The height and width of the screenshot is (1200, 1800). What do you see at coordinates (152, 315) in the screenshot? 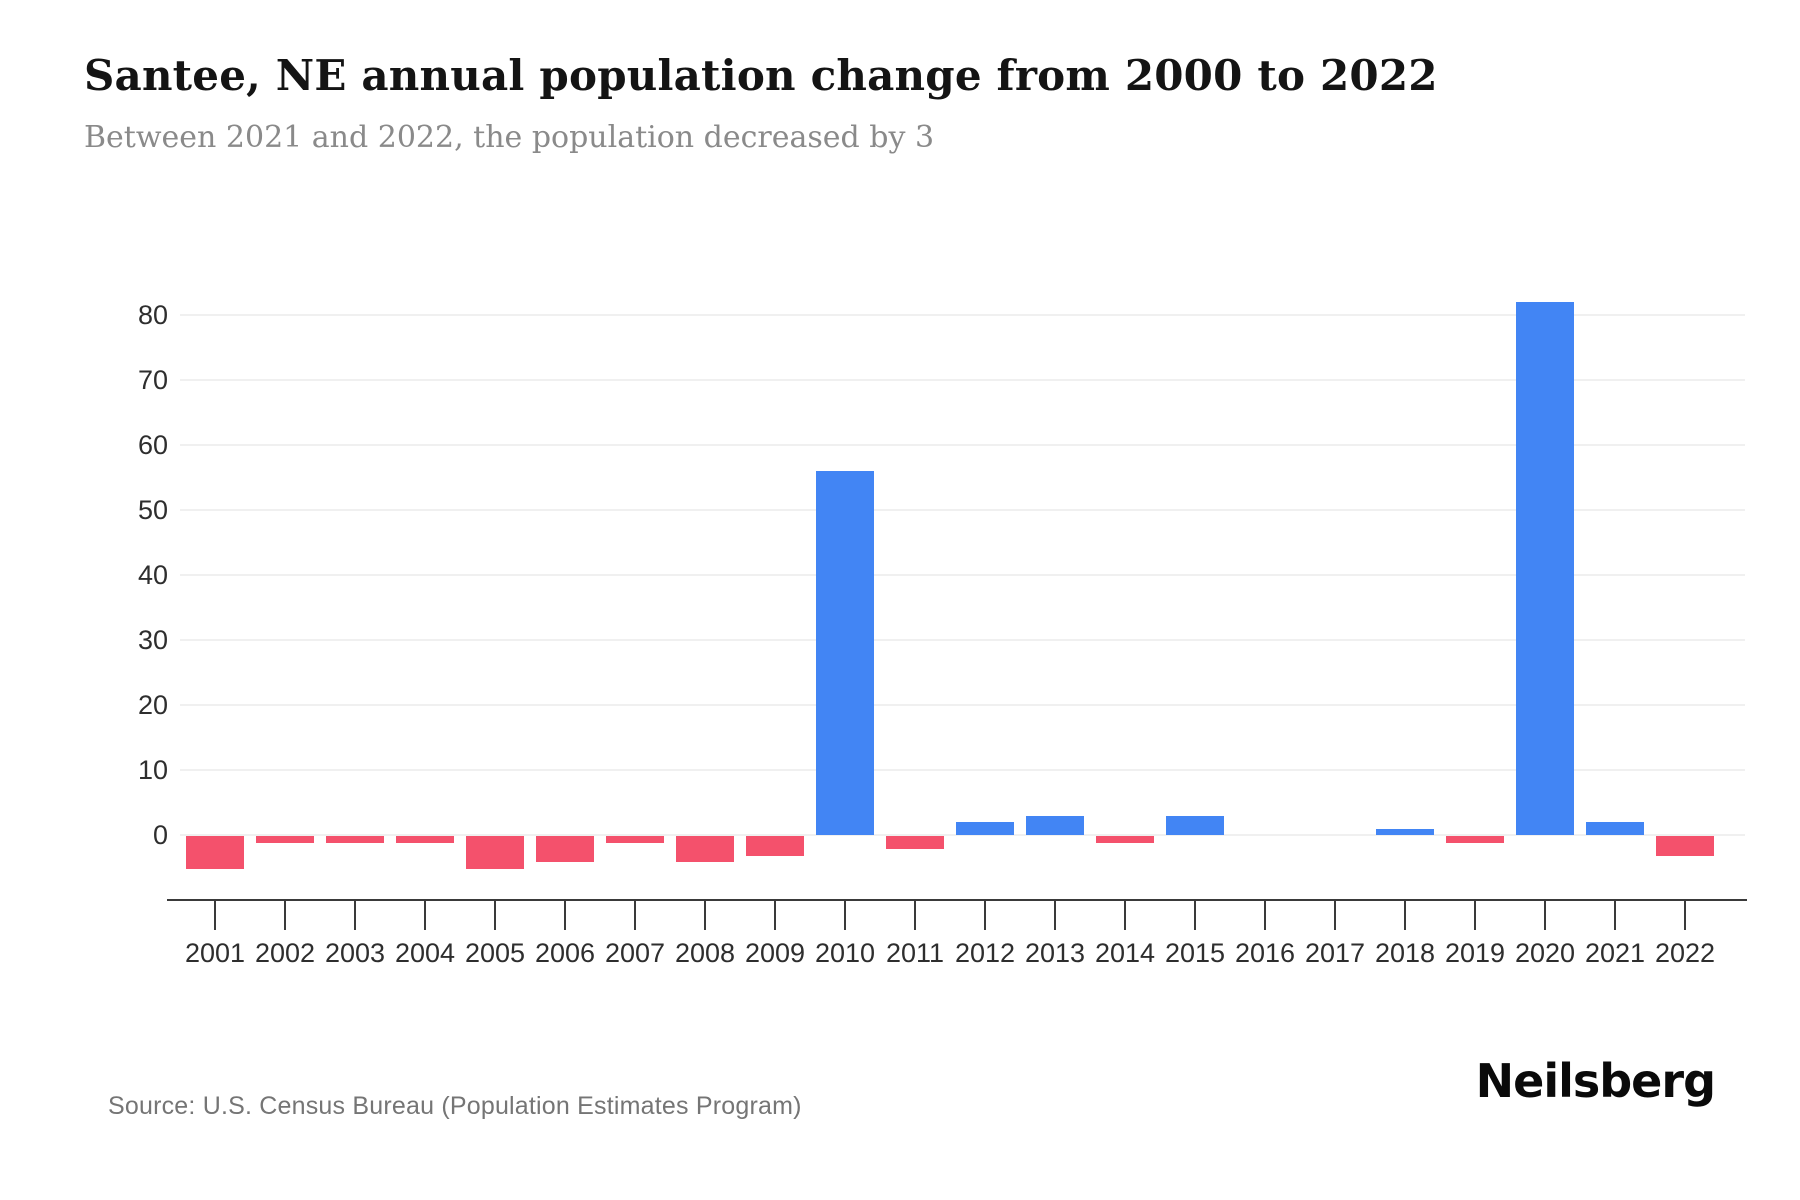
I see `y-axis-label-80: 80` at bounding box center [152, 315].